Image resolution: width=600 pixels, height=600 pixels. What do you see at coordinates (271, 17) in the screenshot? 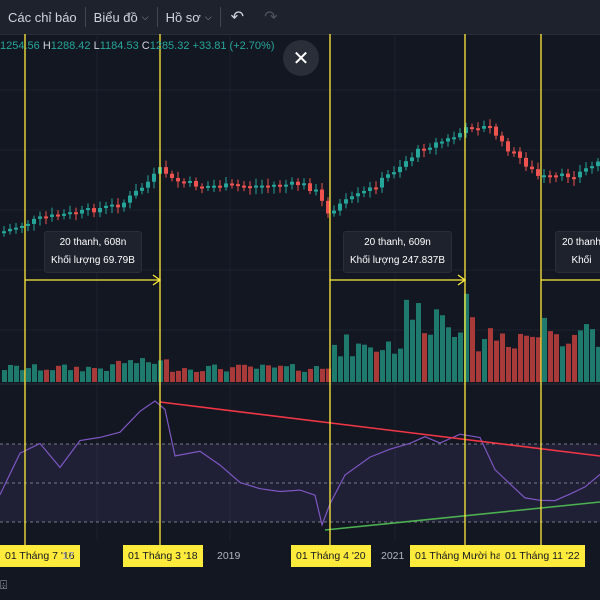
I see `redo-icon: ↷` at bounding box center [271, 17].